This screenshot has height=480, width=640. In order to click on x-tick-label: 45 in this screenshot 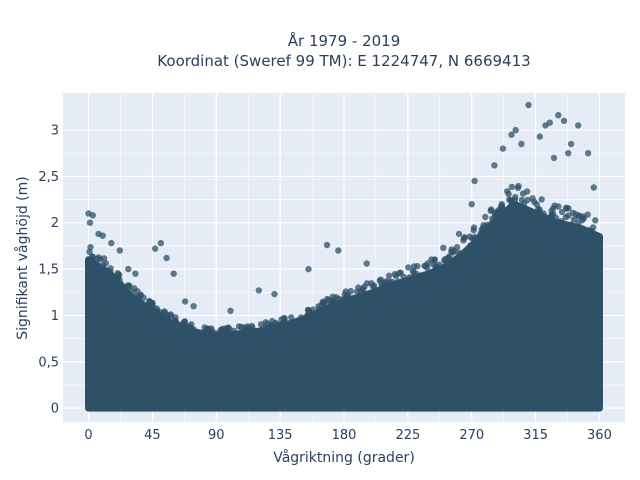, I will do `click(152, 435)`.